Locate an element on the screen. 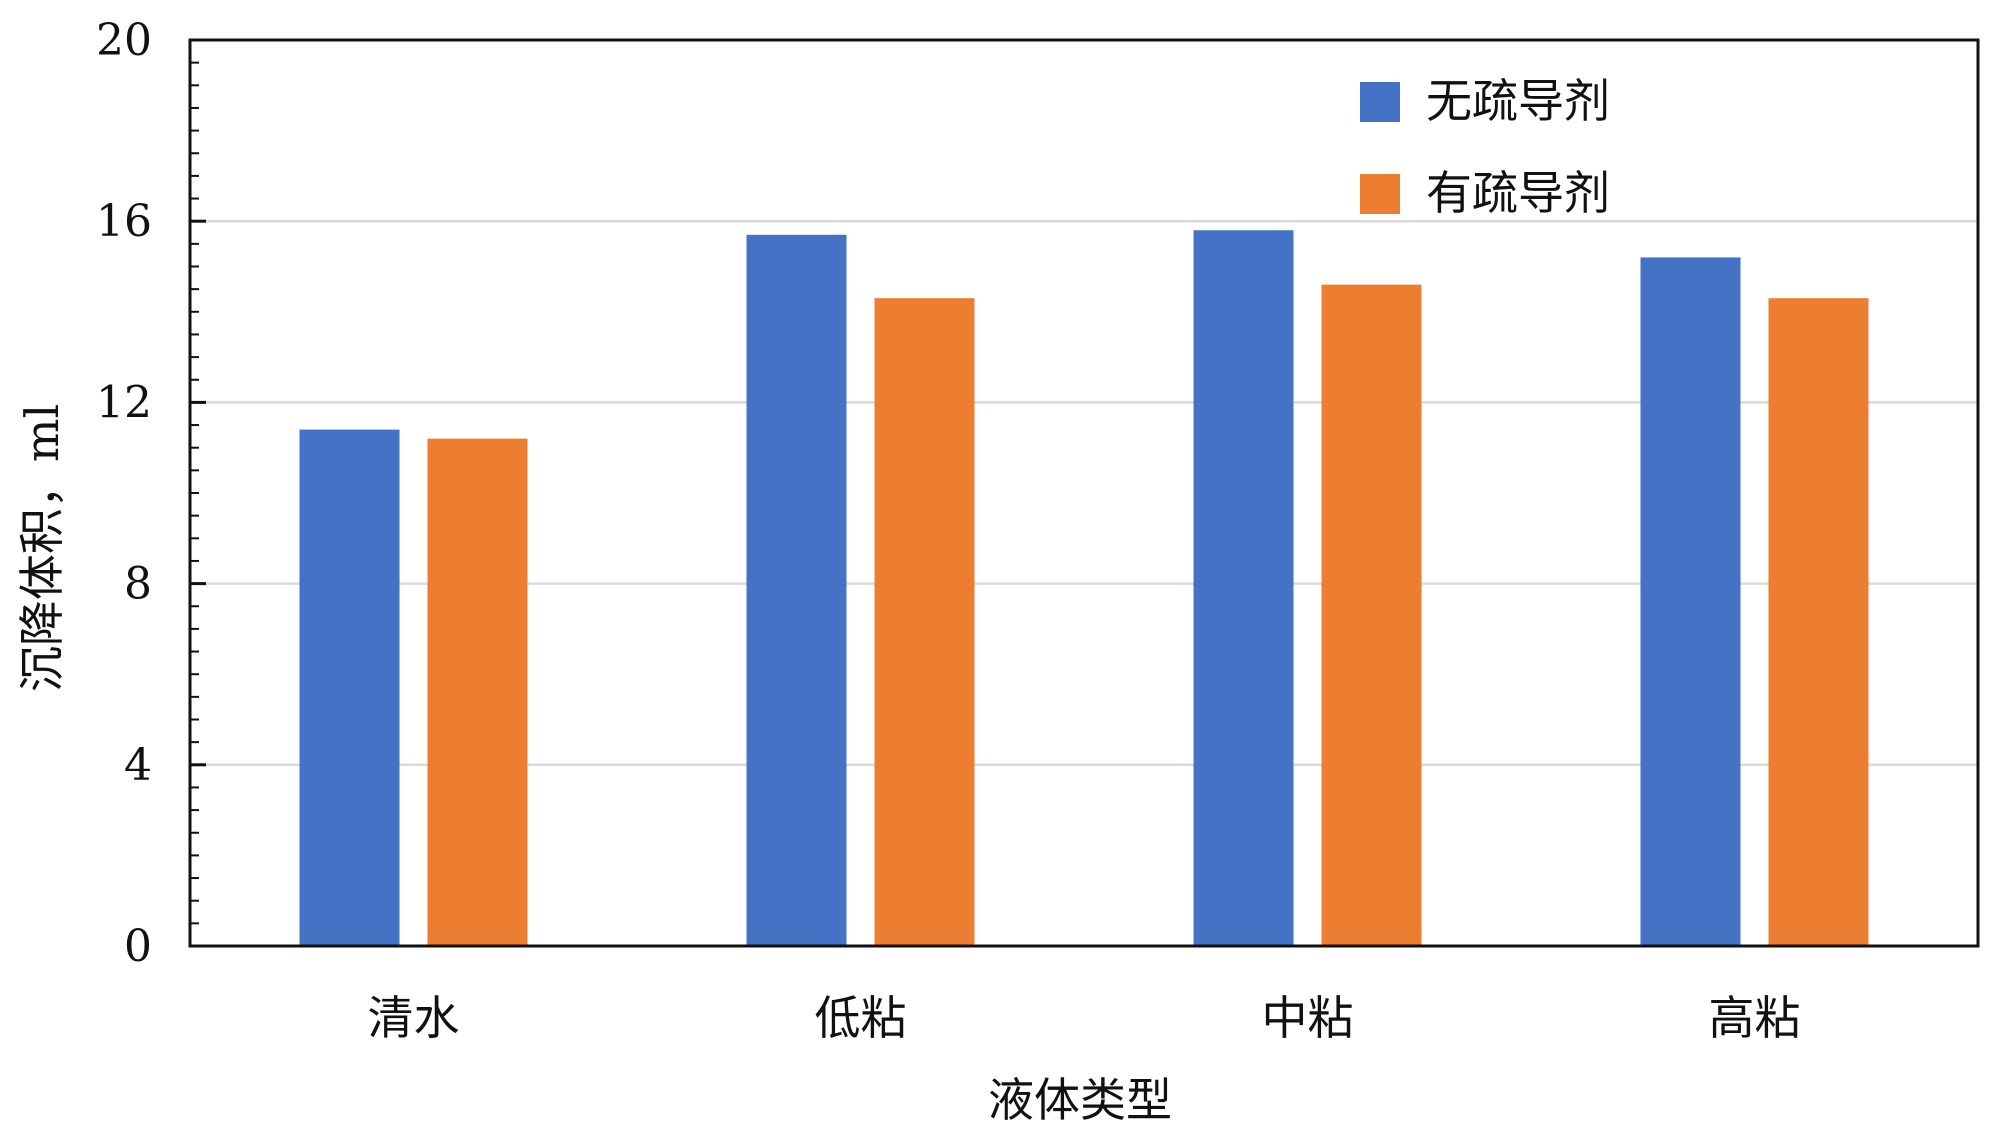  x-tick-labels: 清水 低粘 中粘 高粘 is located at coordinates (1084, 1018).